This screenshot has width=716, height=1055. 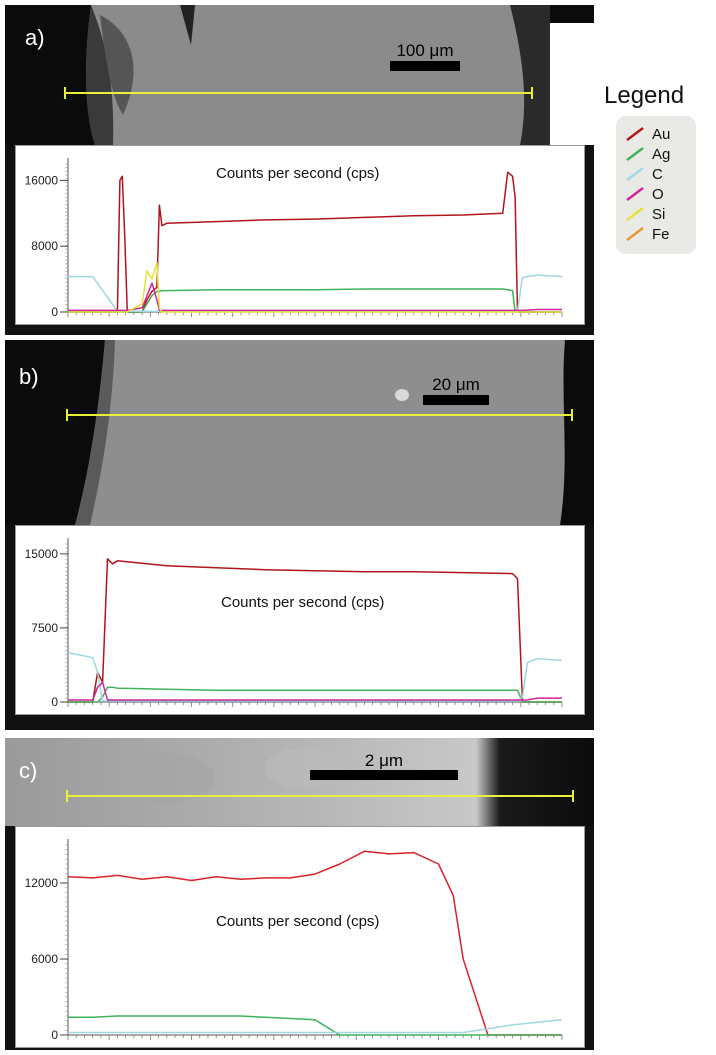 I want to click on legend-item: Fe, so click(x=656, y=234).